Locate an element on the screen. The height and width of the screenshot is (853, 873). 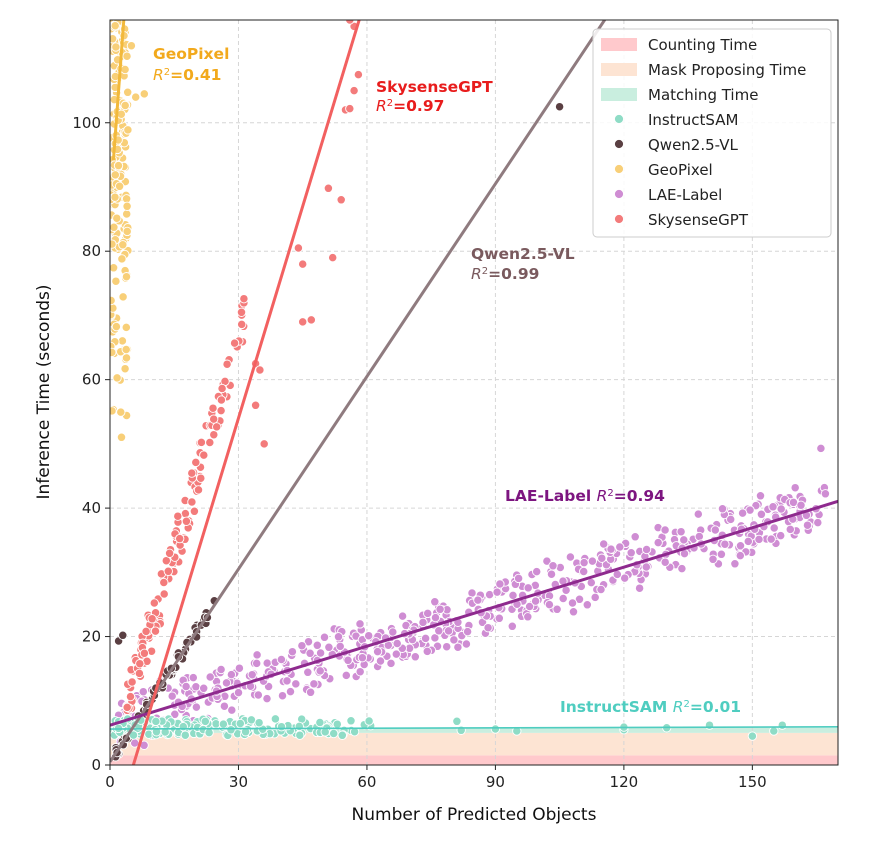
skysense-annotation: SkysenseGPT R2=0.97 is located at coordinates (434, 96).